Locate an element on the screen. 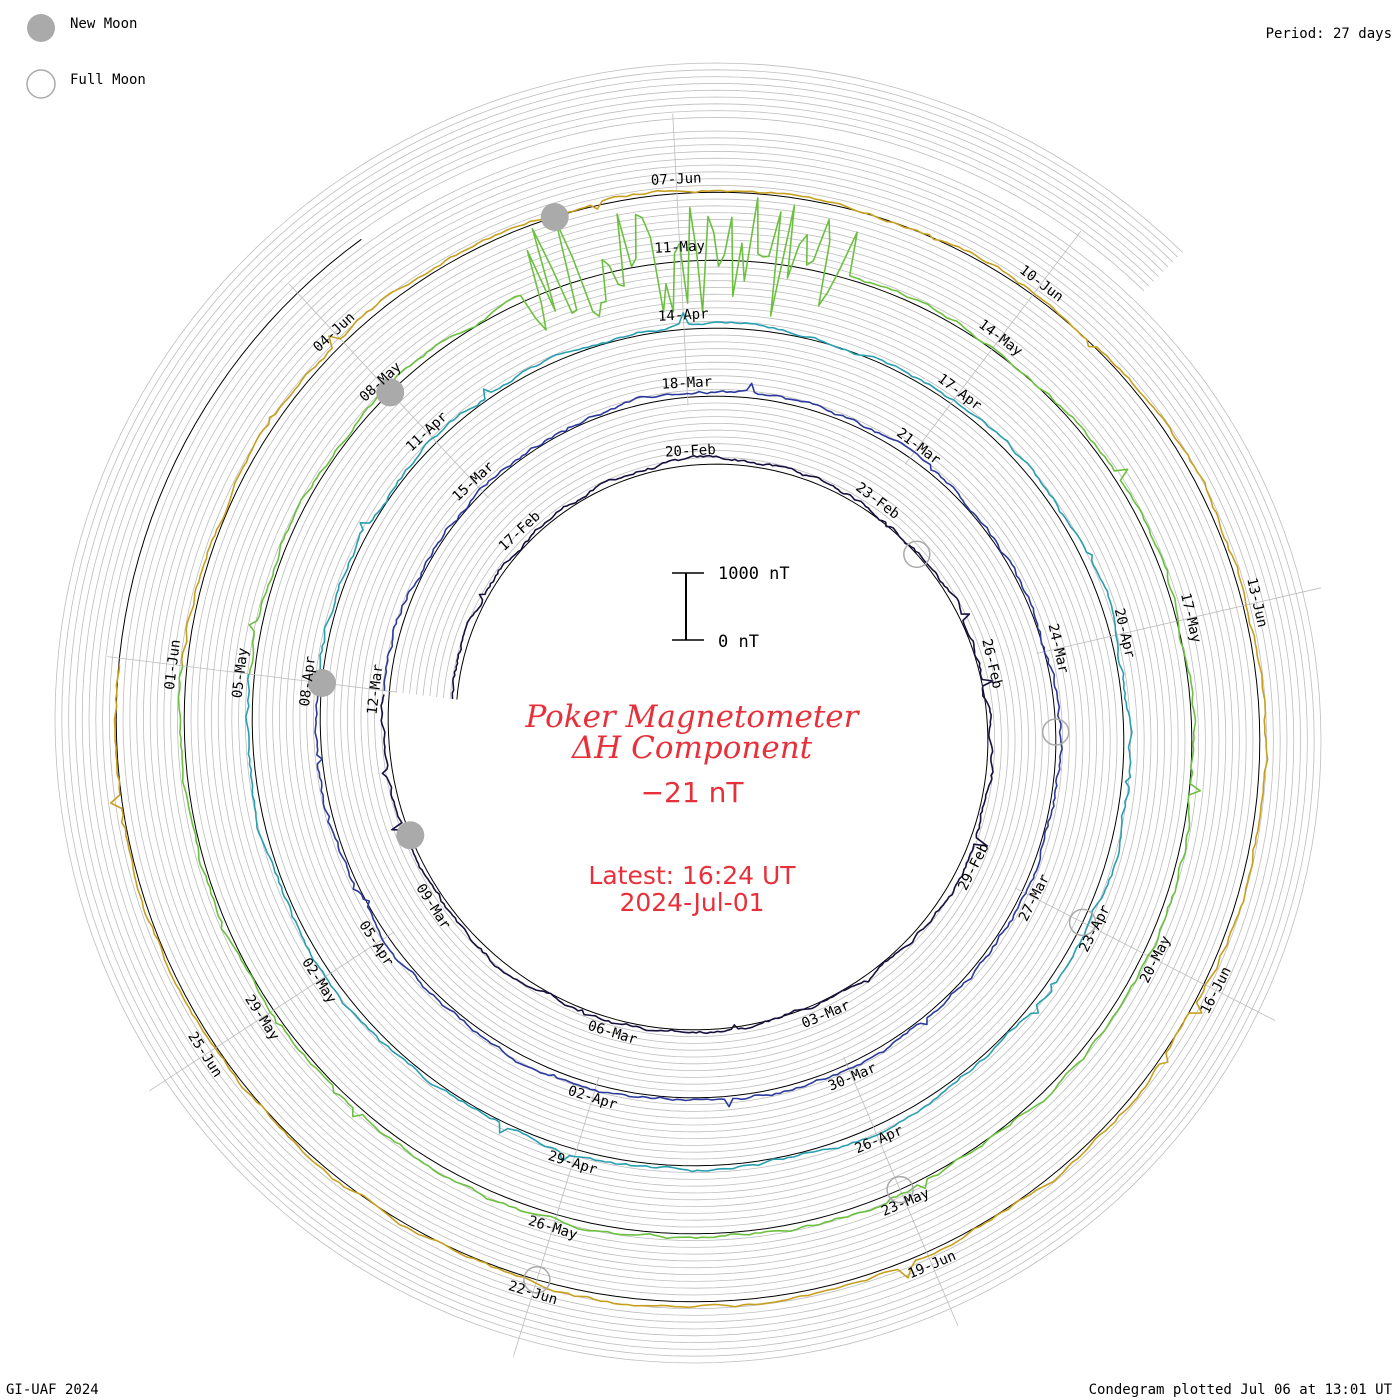  date-label: 22-Jun is located at coordinates (532, 1293).